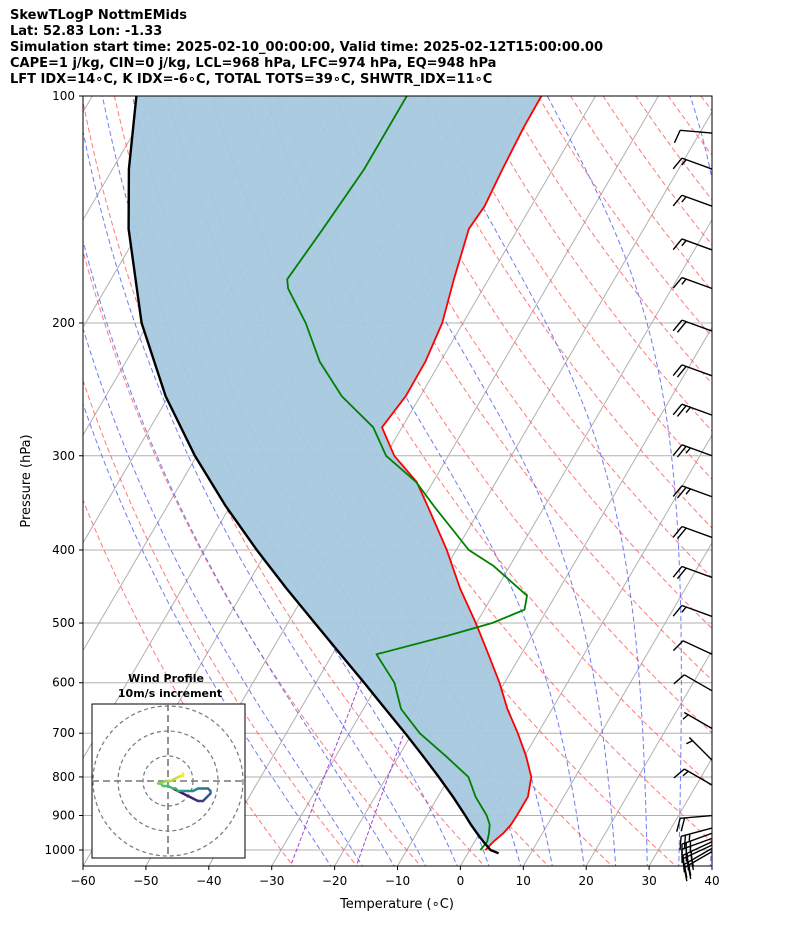 This screenshot has height=937, width=794. Describe the element at coordinates (63, 550) in the screenshot. I see `y-tick-label: 400` at that location.